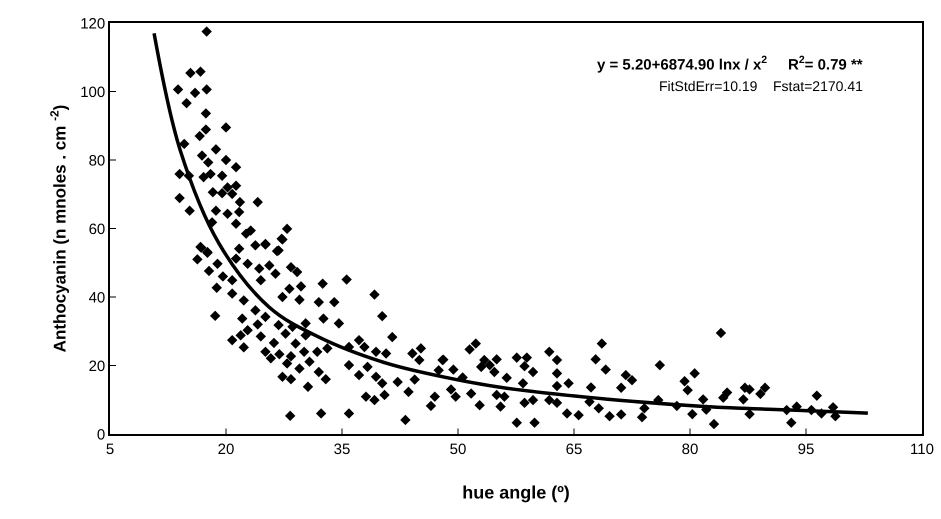  Describe the element at coordinates (97, 229) in the screenshot. I see `y-tick-label: 60` at that location.